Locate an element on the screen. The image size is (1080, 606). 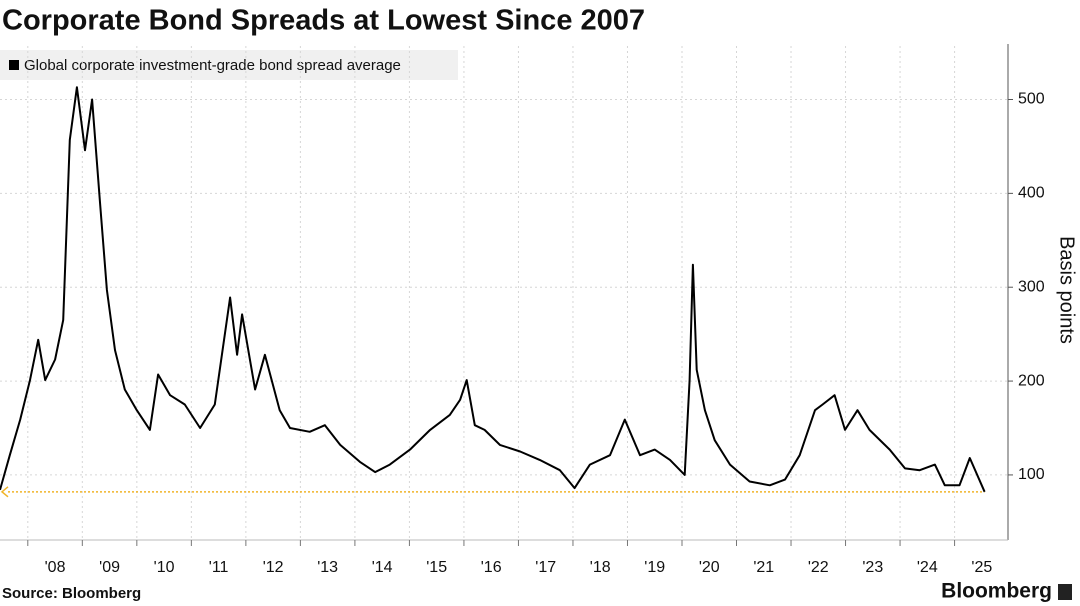
x-tick-label: '22 is located at coordinates (818, 567).